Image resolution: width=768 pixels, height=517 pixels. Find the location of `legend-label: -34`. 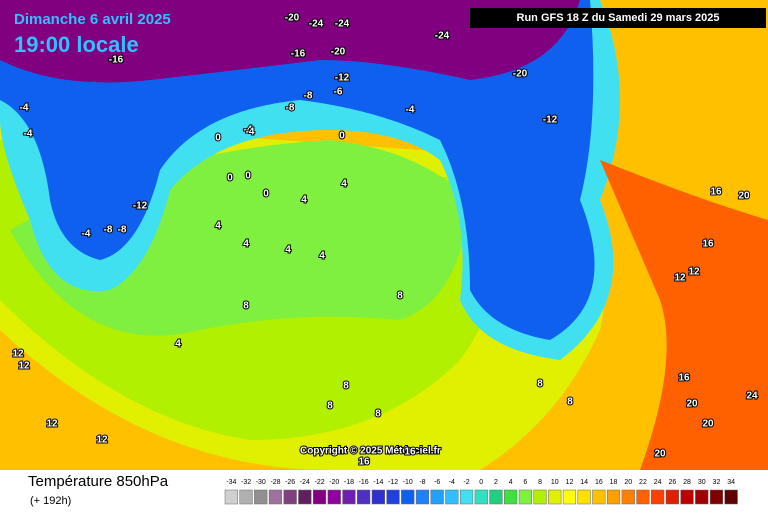

legend-label: -34 is located at coordinates (231, 482).